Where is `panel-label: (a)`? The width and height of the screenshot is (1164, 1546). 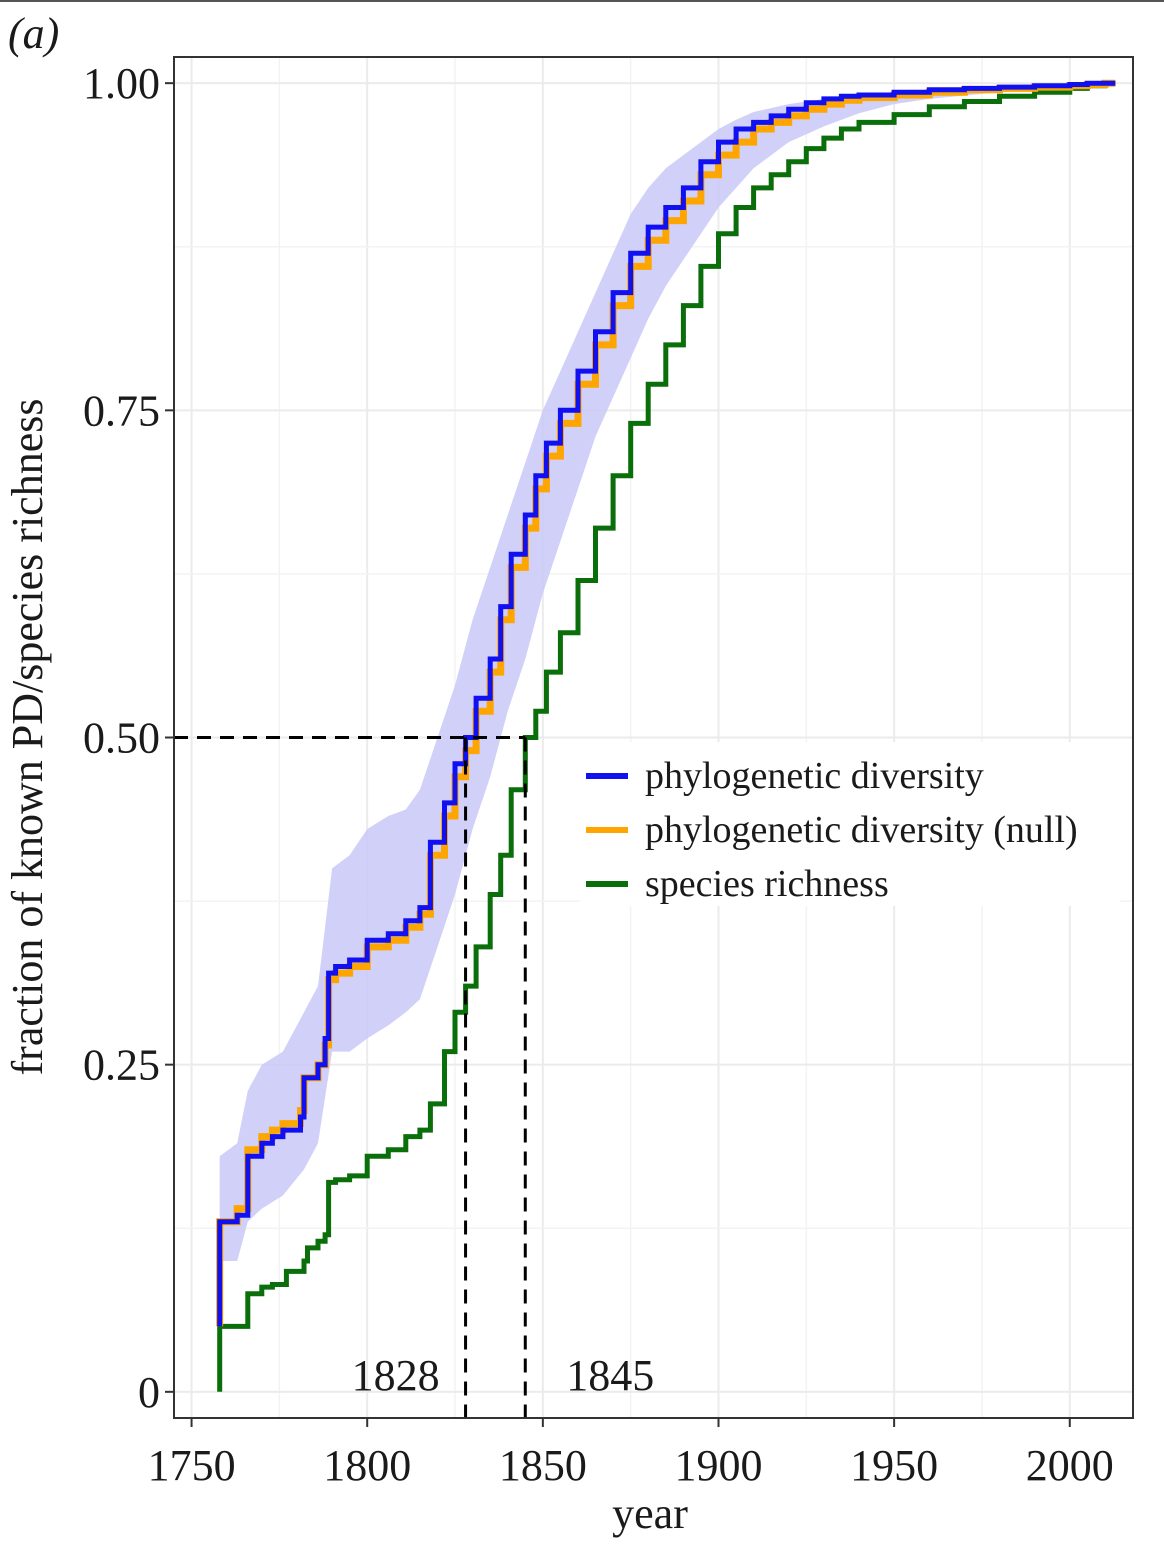
panel-label: (a) is located at coordinates (33, 33).